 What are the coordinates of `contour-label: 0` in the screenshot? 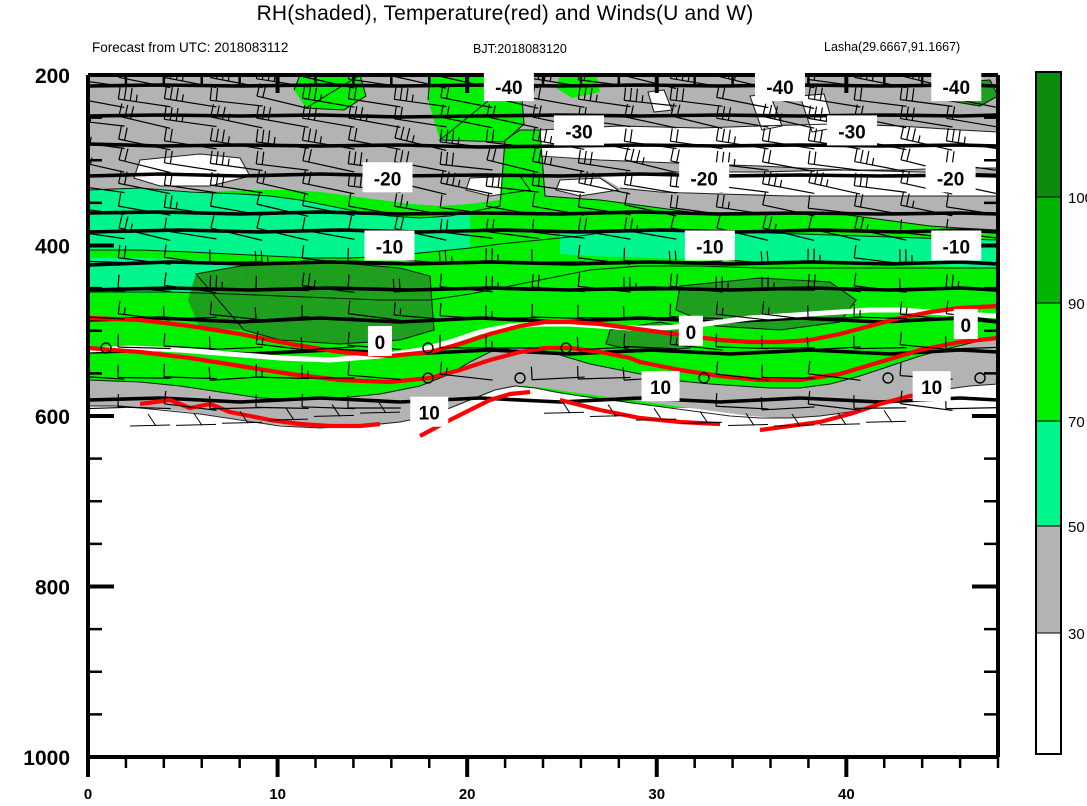 It's located at (379, 340).